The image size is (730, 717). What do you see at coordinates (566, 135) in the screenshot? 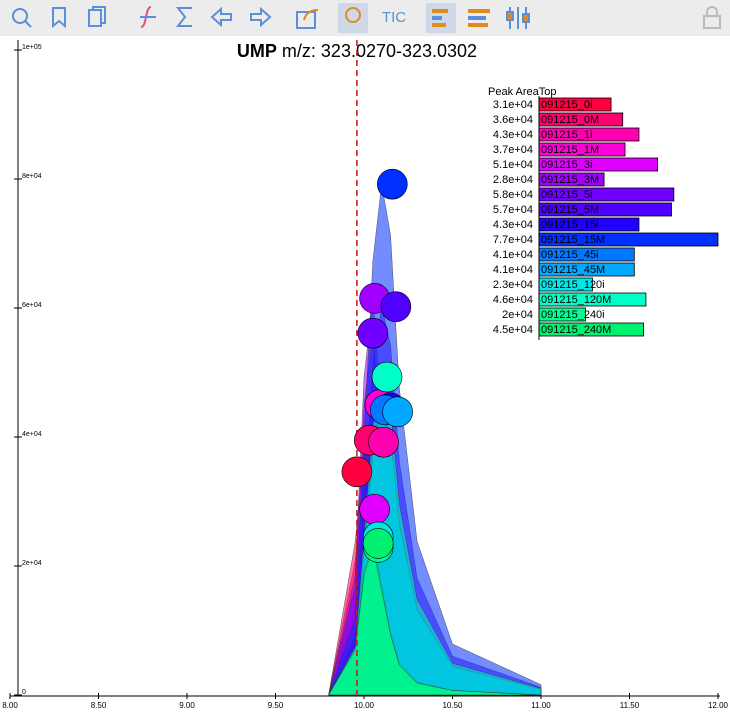
I see `legend-name: 091215_1i` at bounding box center [566, 135].